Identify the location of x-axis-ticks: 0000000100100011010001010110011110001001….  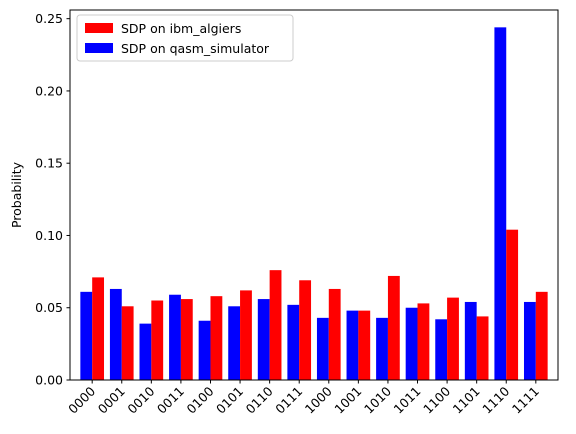
(303, 398).